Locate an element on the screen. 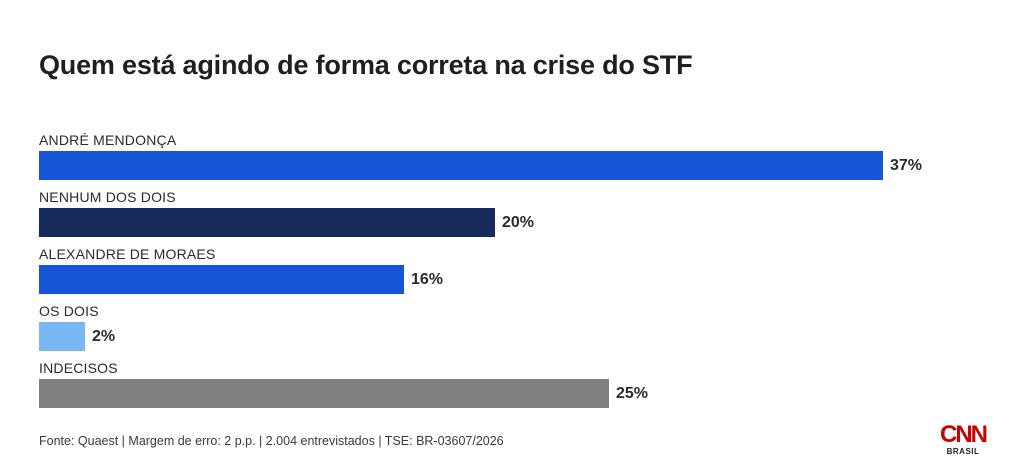  cnn-logo-wordmark: CNN is located at coordinates (964, 434).